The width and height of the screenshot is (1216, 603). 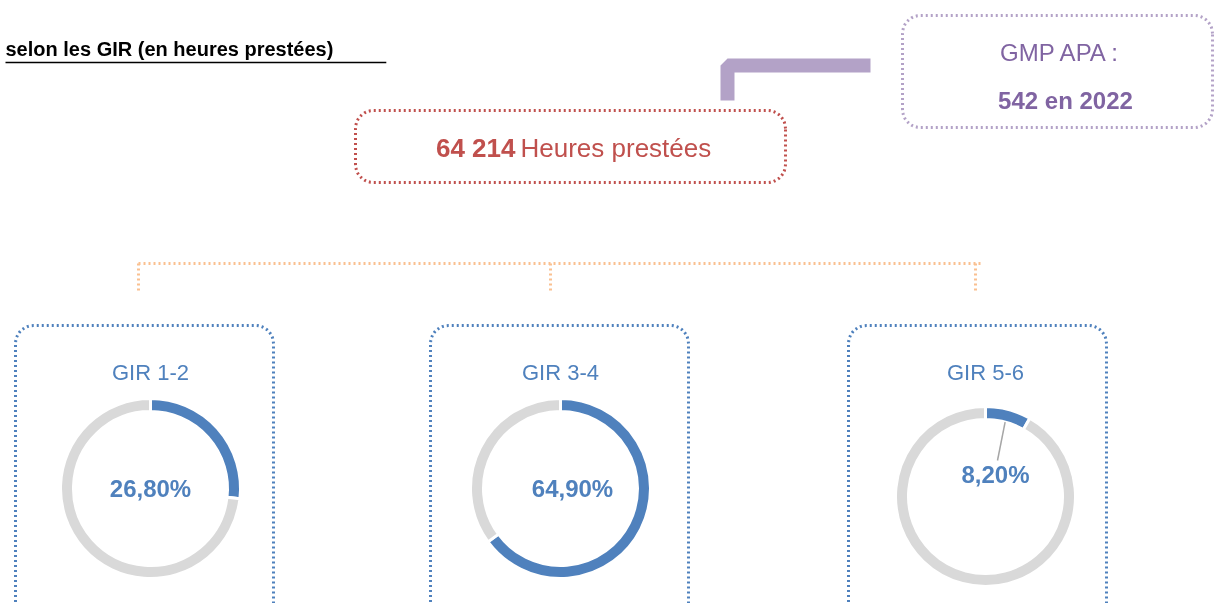 I want to click on text: GMP APA :, so click(x=1059, y=52).